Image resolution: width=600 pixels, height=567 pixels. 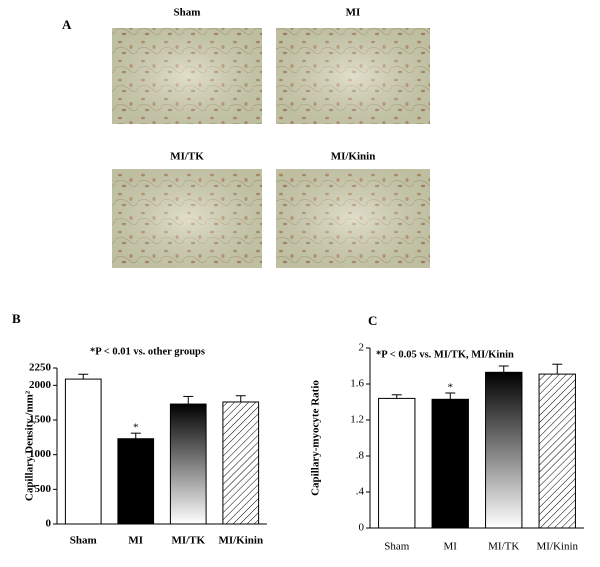 I want to click on y-axis-label: Capillary-myocyte Ratio, so click(x=316, y=438).